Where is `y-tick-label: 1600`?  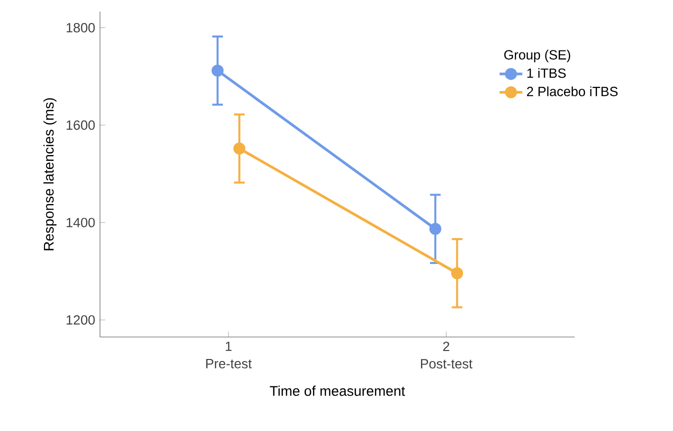
y-tick-label: 1600 is located at coordinates (80, 125).